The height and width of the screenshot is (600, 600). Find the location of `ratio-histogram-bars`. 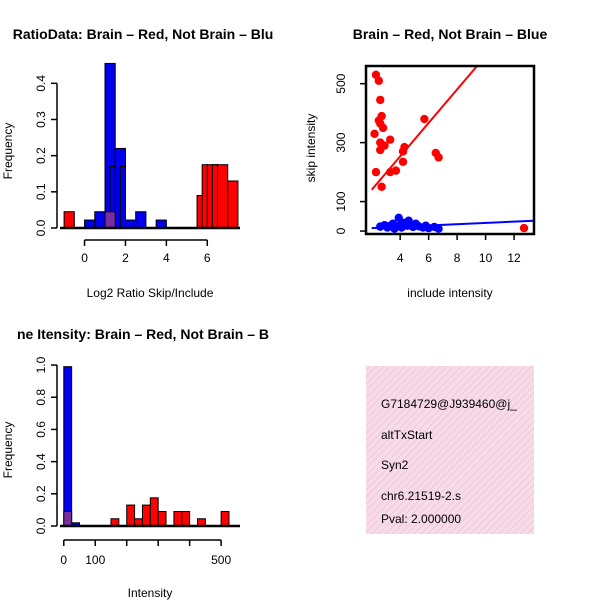

ratio-histogram-bars is located at coordinates (151, 145).